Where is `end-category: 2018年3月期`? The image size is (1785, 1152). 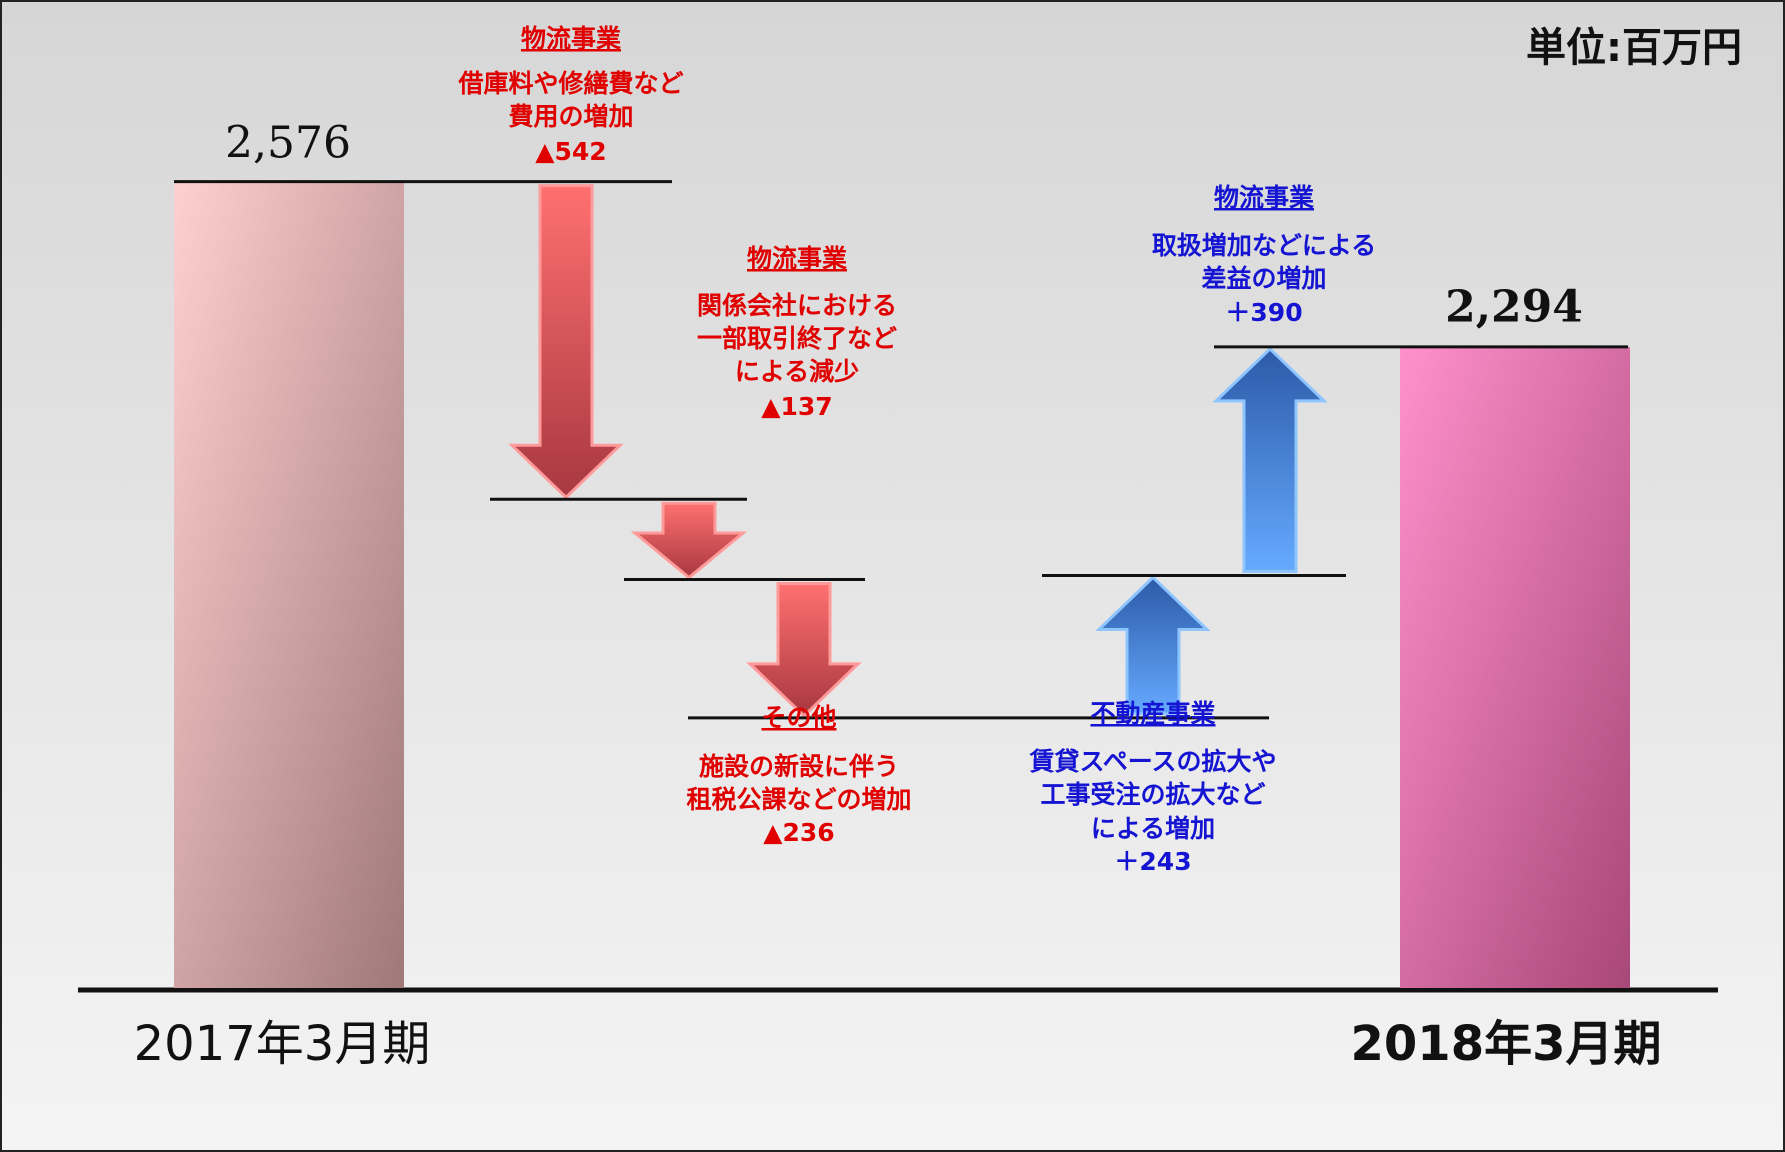
end-category: 2018年3月期 is located at coordinates (1506, 1044).